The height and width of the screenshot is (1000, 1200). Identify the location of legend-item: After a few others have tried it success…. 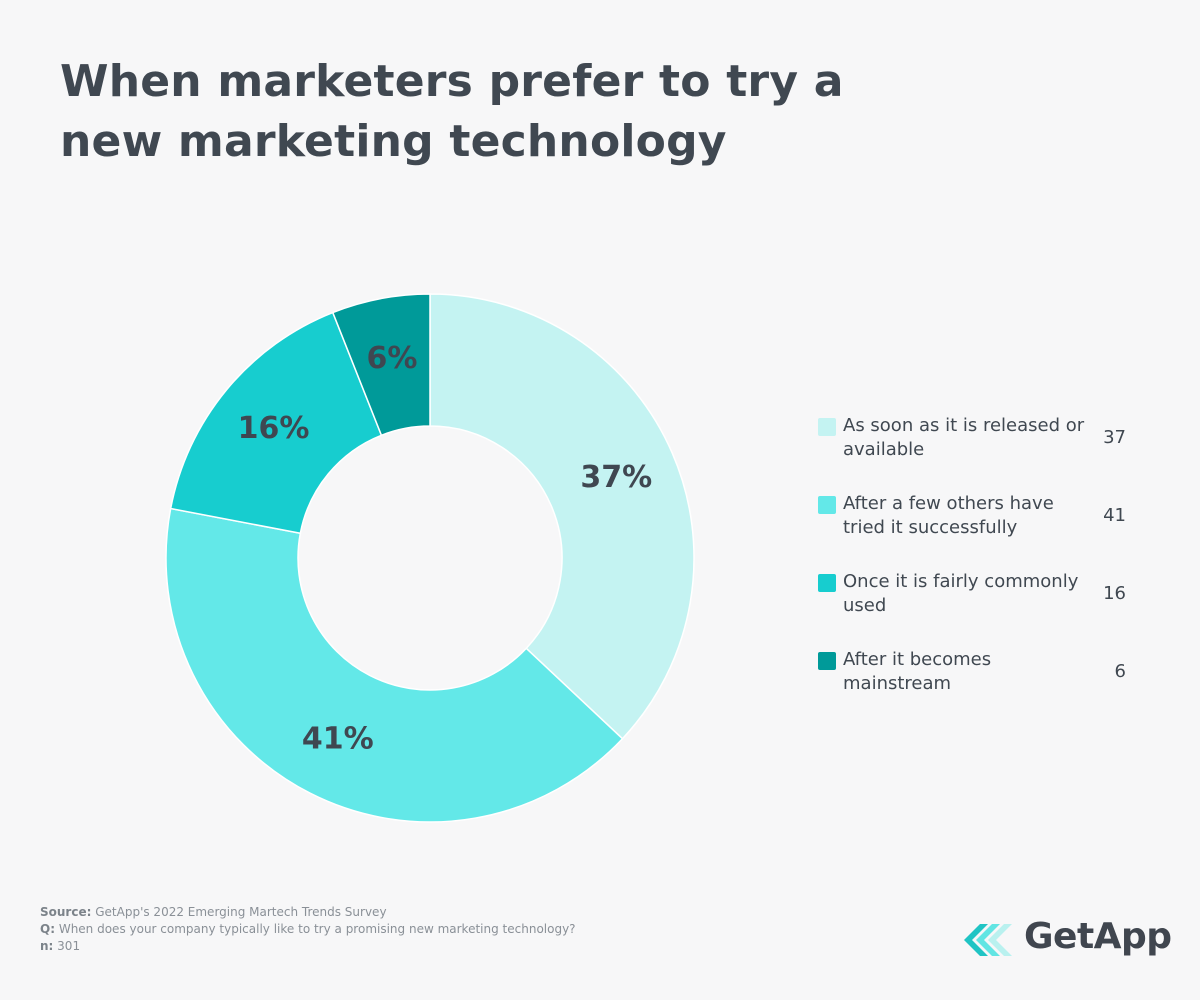
(974, 531).